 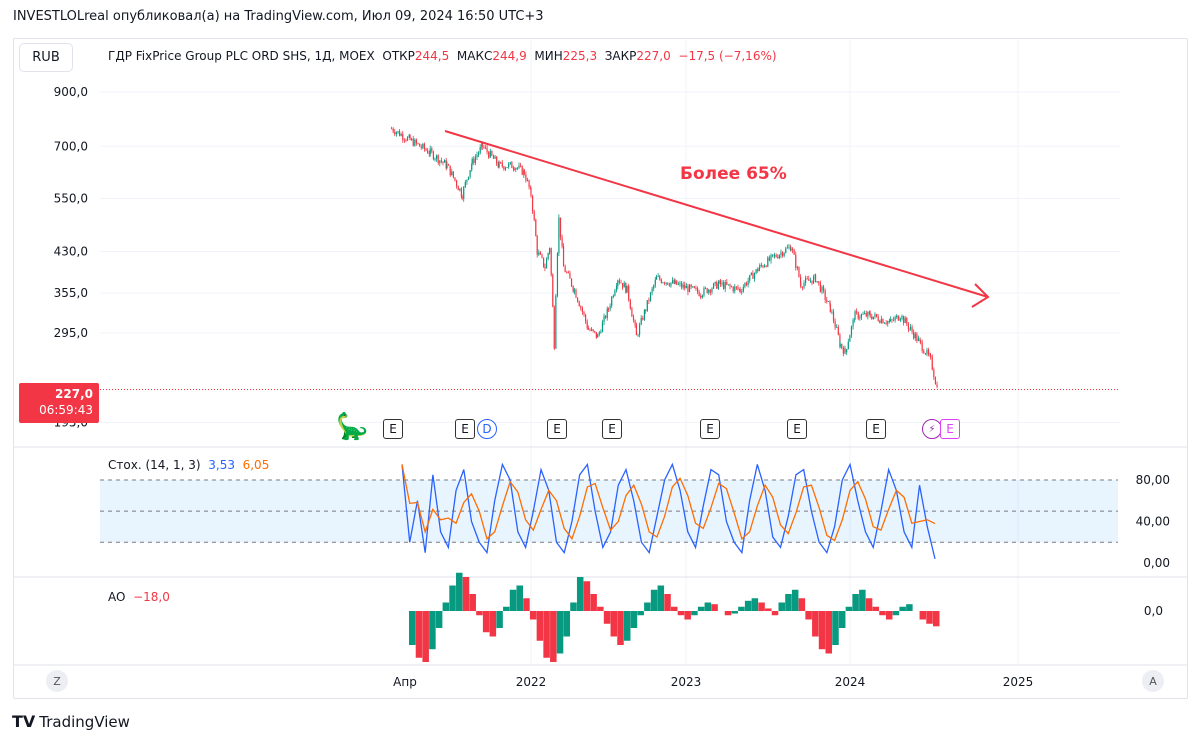 What do you see at coordinates (241, 56) in the screenshot?
I see `symbol-name: ГДР FixPrice Group PLC ORD SHS, 1Д, MOEX` at bounding box center [241, 56].